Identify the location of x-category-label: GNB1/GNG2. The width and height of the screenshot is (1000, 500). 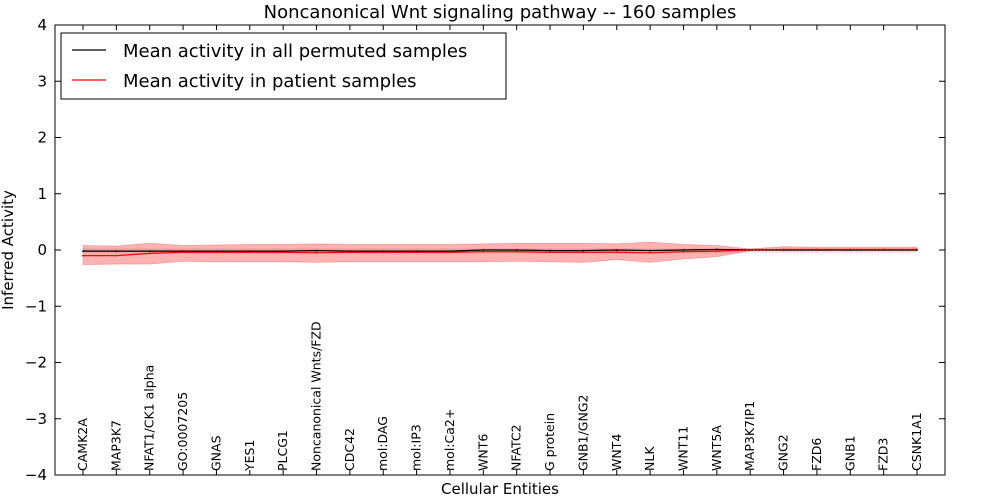
(582, 433).